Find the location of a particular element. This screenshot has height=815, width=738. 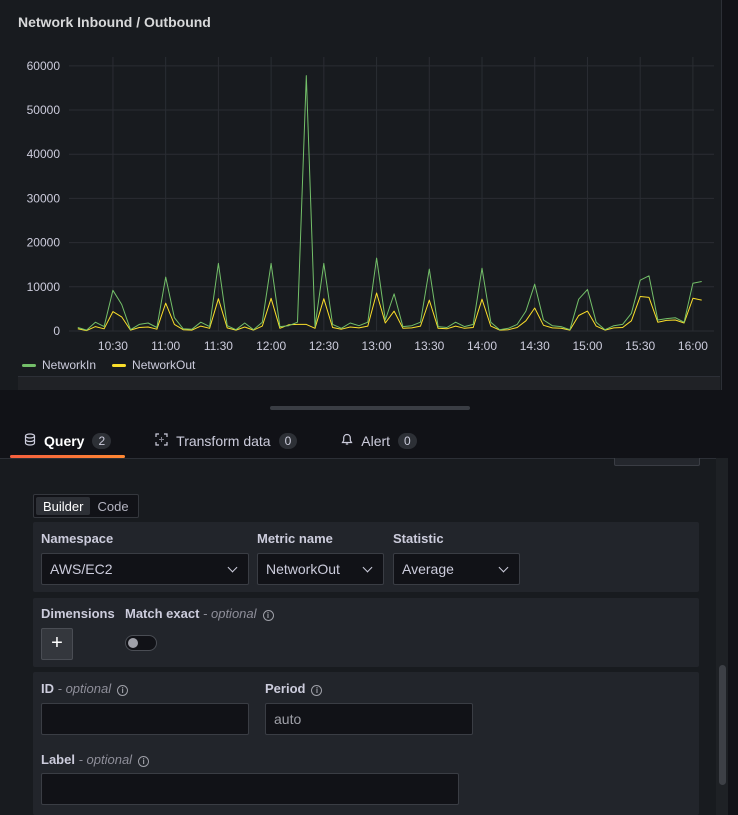

x-tick-label: 11:00 is located at coordinates (165, 346).